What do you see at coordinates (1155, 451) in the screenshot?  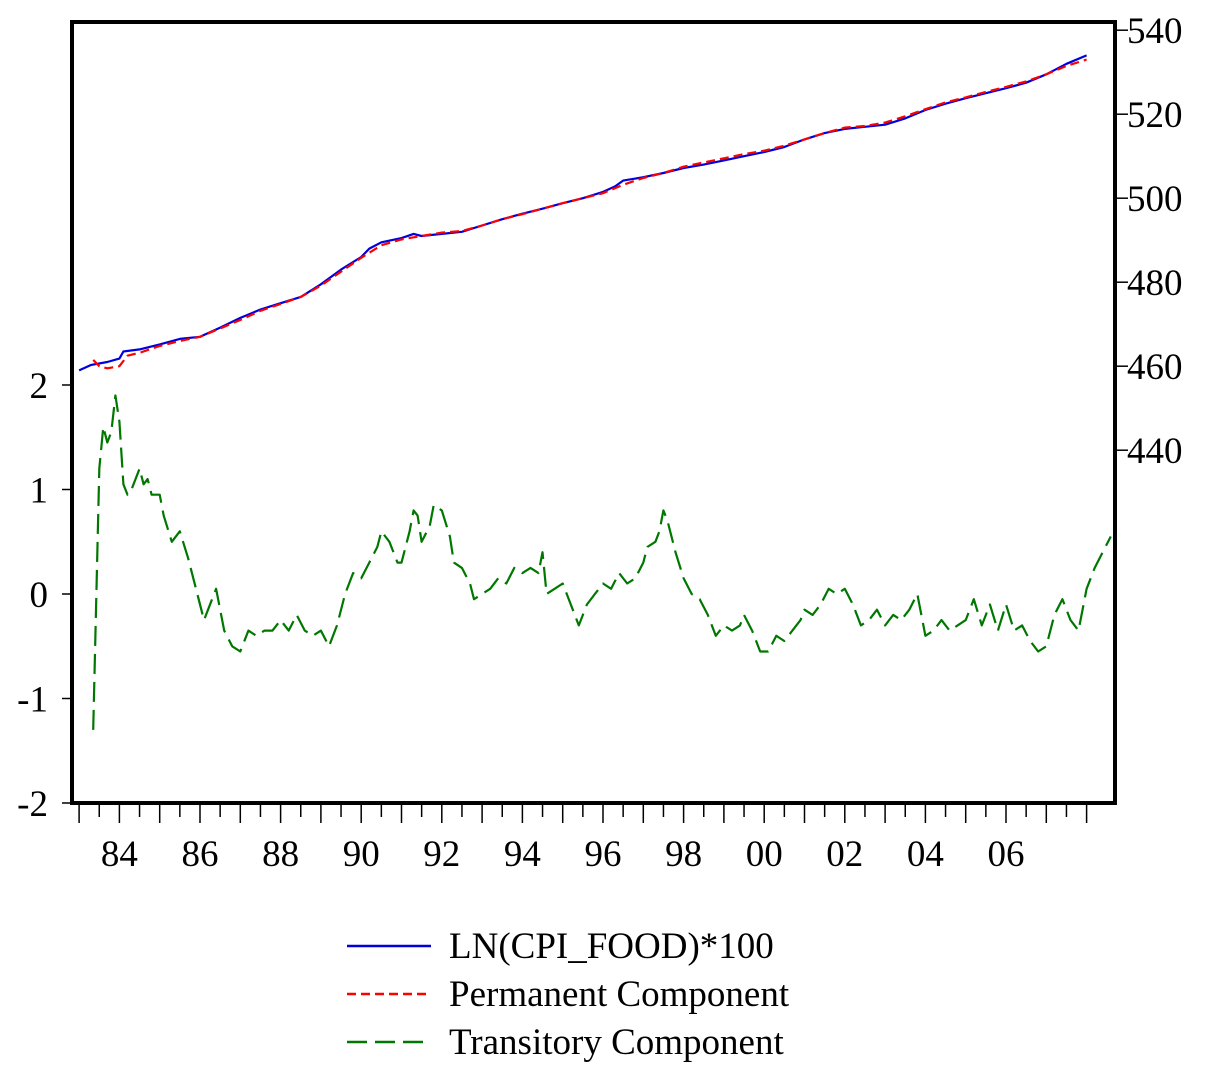 I see `y-right-tick-label: 440` at bounding box center [1155, 451].